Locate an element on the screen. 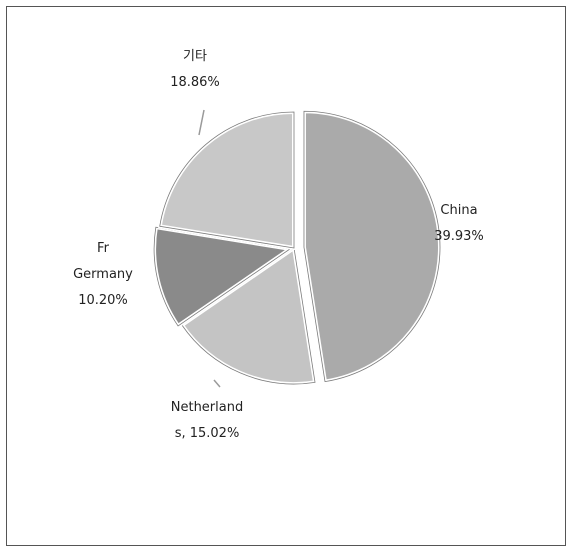 The image size is (575, 546). pie-label-line: Germany is located at coordinates (103, 274).